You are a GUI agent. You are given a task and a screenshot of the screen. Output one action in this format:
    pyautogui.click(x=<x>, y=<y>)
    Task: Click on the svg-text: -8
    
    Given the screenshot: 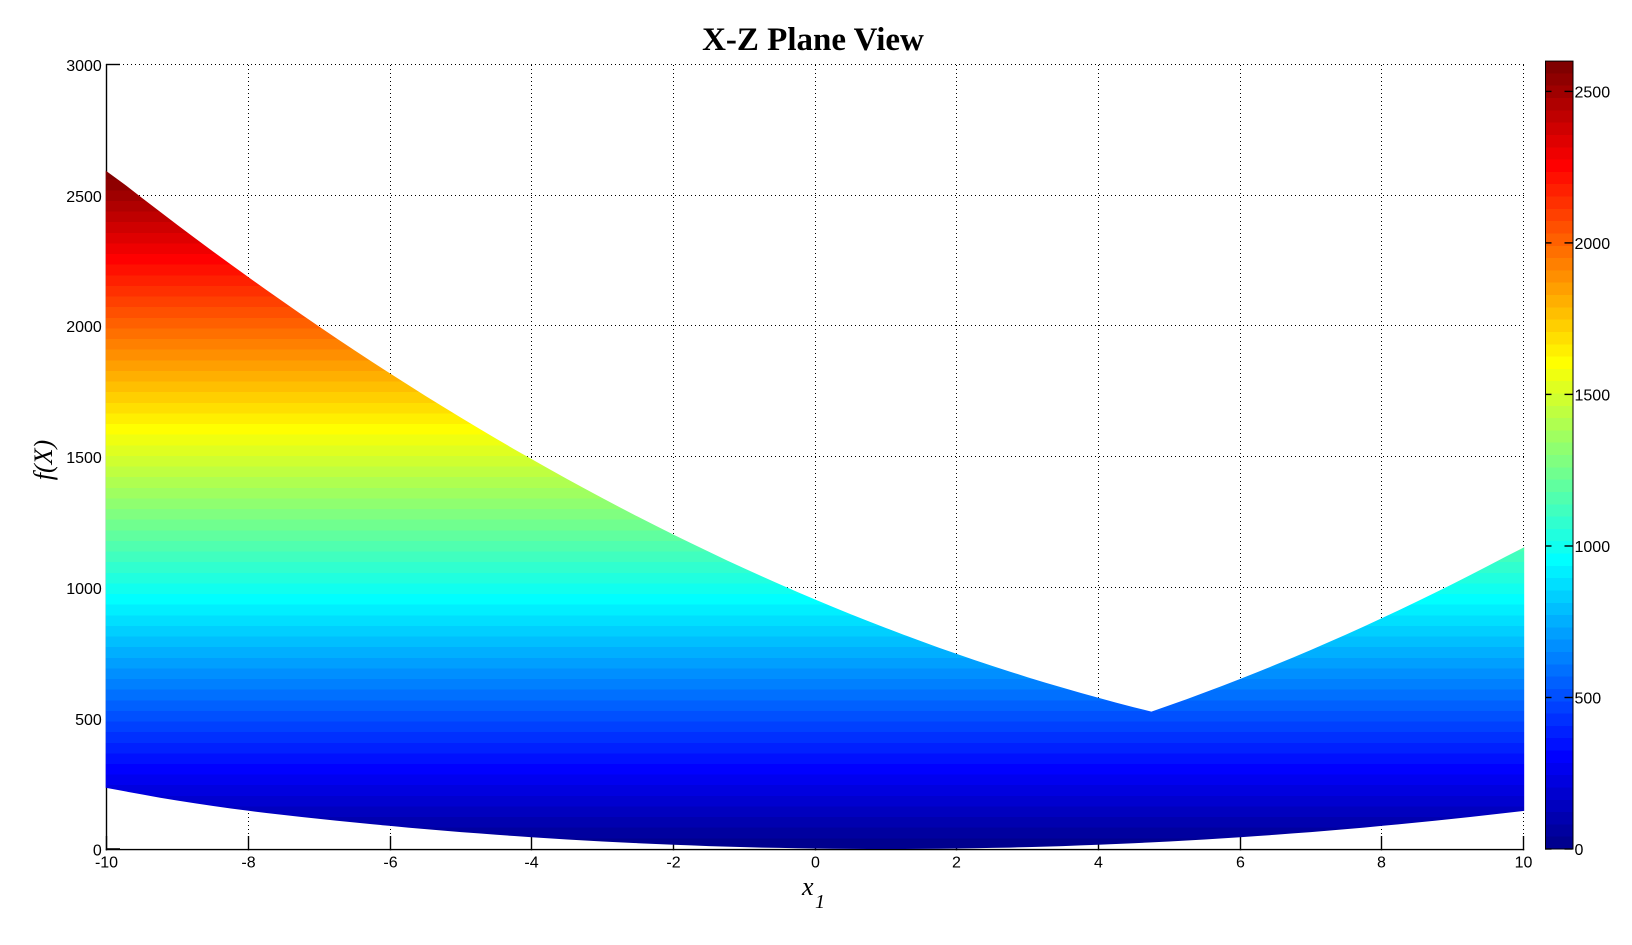 What is the action you would take?
    pyautogui.click(x=248, y=863)
    